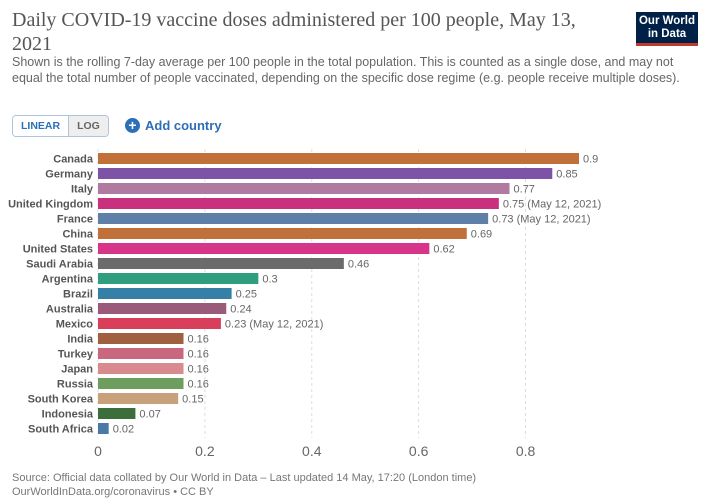  Describe the element at coordinates (274, 325) in the screenshot. I see `value-label: 0.23 (May 12, 2021)` at that location.